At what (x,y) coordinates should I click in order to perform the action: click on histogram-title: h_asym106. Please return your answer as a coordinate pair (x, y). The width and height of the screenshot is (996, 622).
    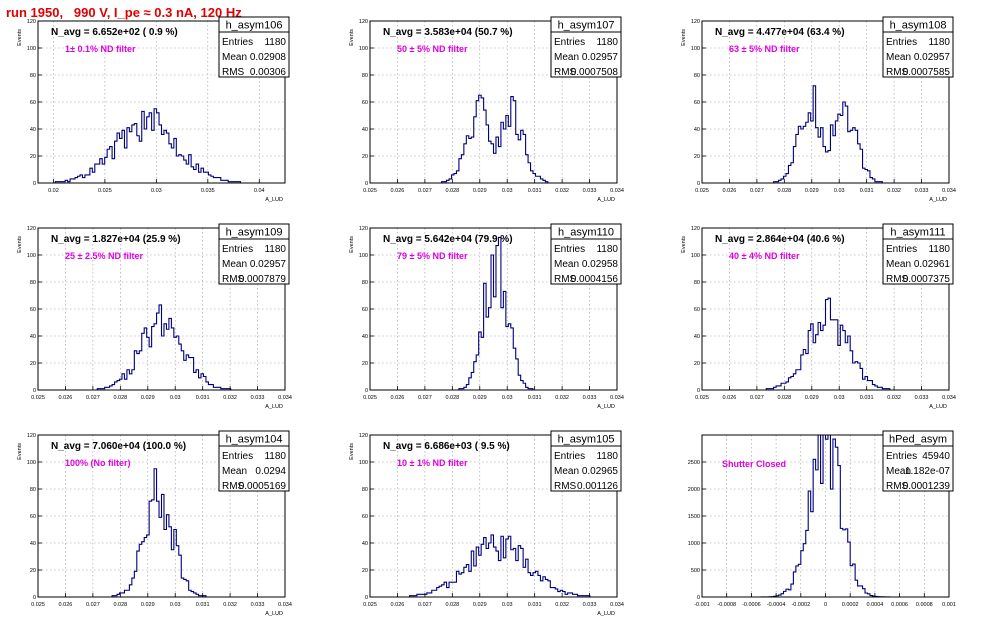
    Looking at the image, I should click on (254, 26).